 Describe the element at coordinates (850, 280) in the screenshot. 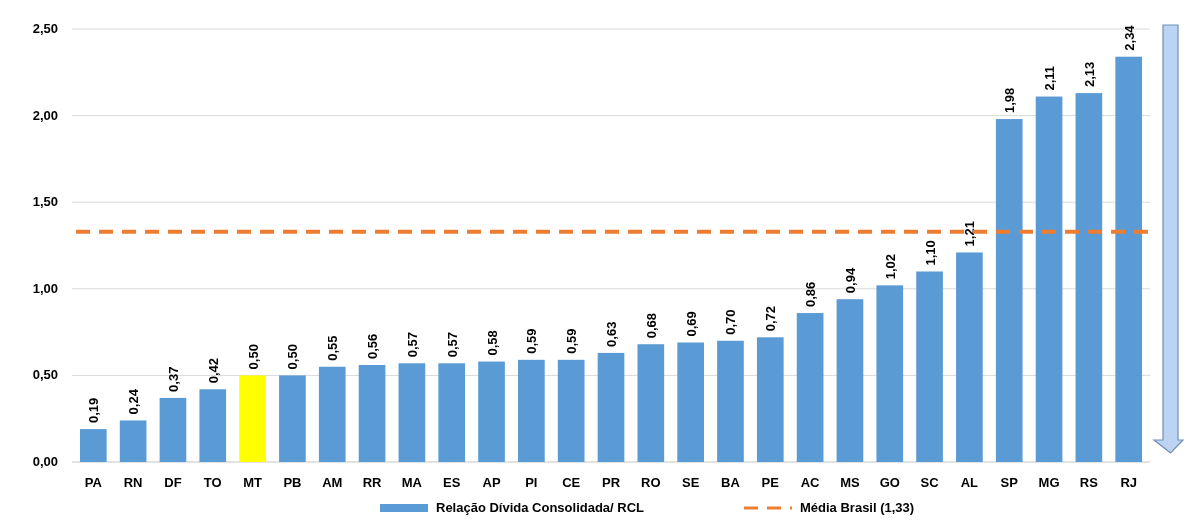

I see `data-label: 0,94` at that location.